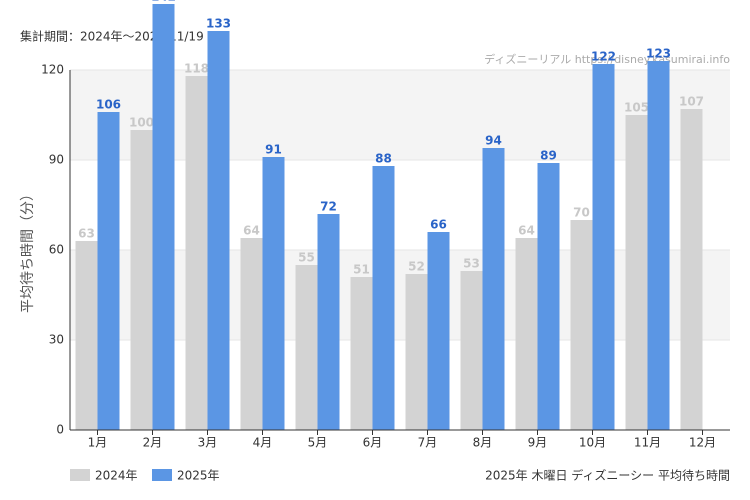 This screenshot has height=500, width=750. Describe the element at coordinates (112, 36) in the screenshot. I see `chart-subtitle: 集計期間：2024年～2025/11/19` at that location.